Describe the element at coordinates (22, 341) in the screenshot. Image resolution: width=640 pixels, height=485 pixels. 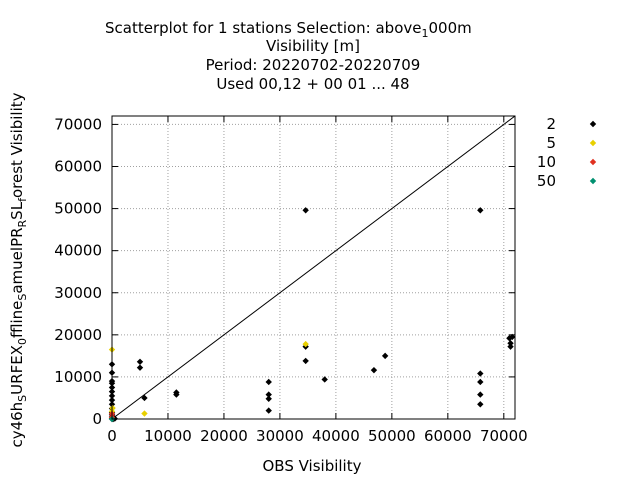
I see `y-label-subscript: 0` at that location.